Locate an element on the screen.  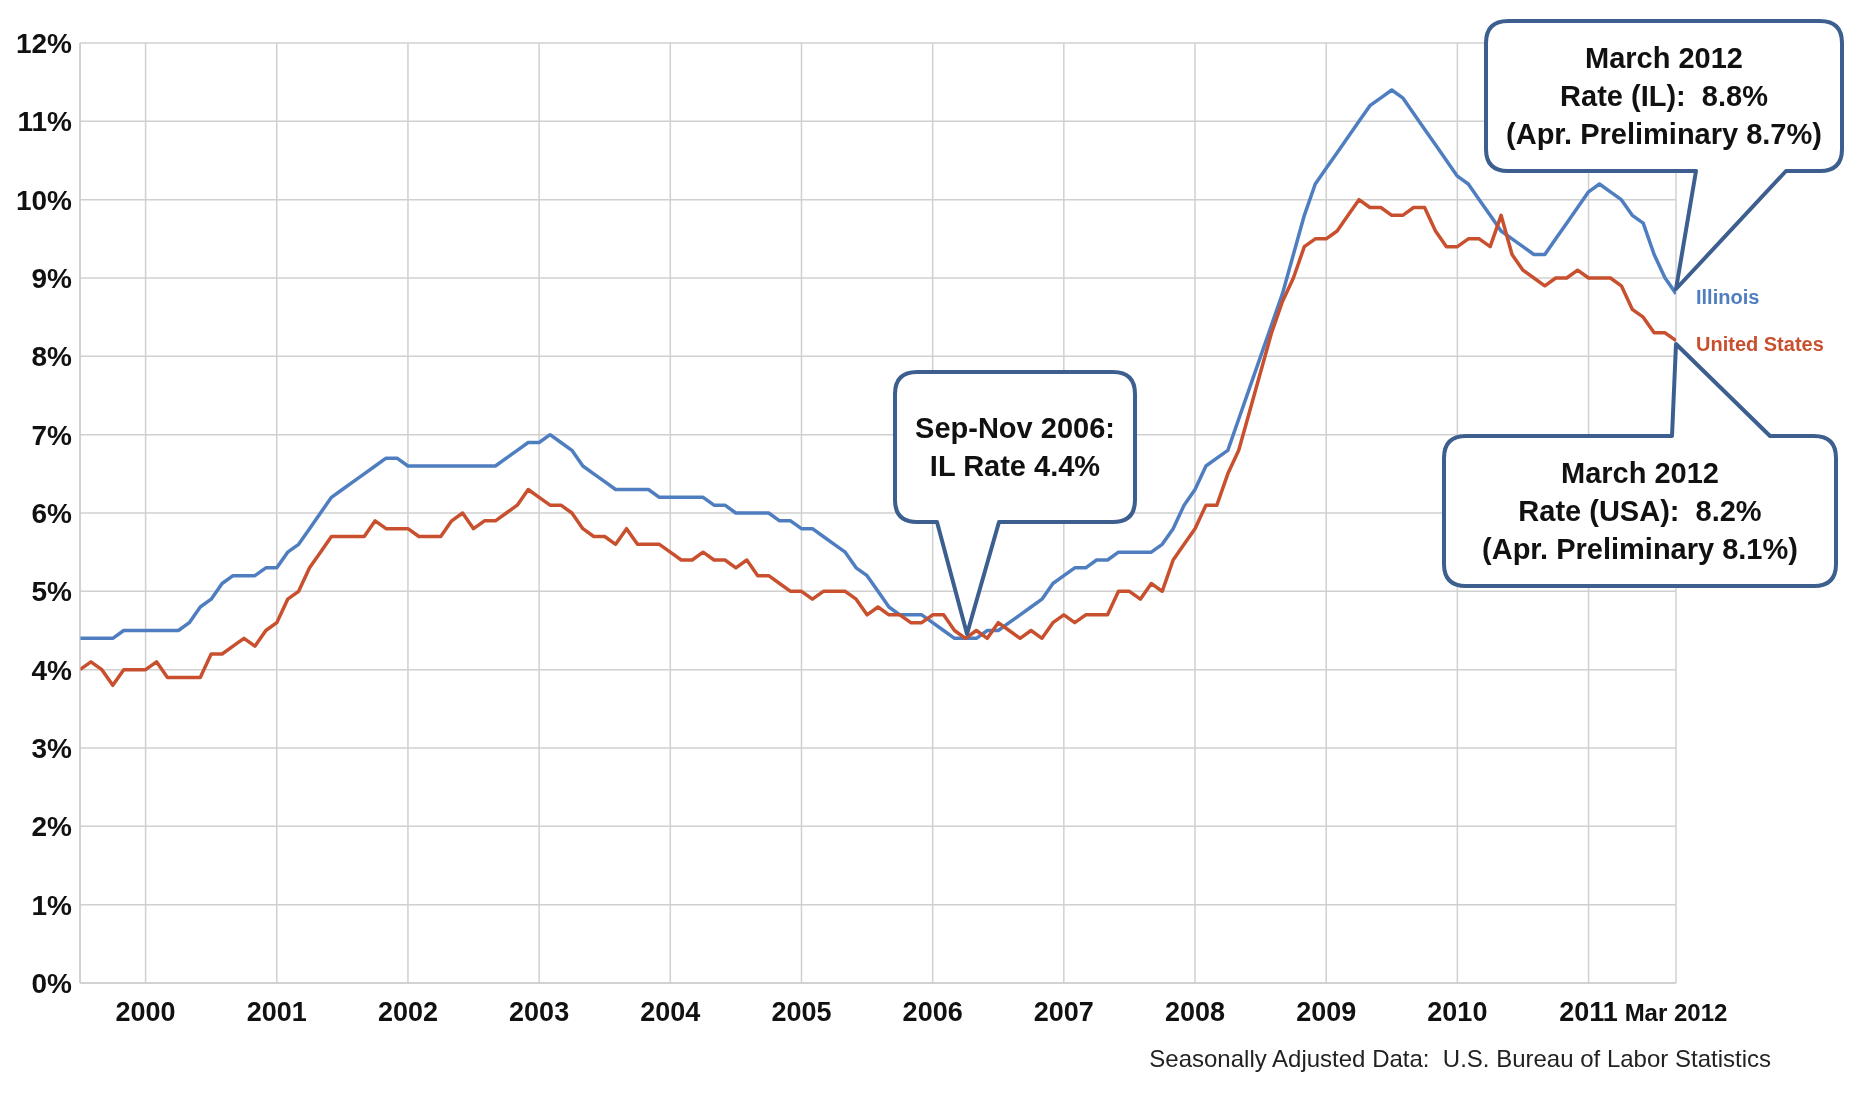
x-tick-label: 2008 is located at coordinates (1195, 1012).